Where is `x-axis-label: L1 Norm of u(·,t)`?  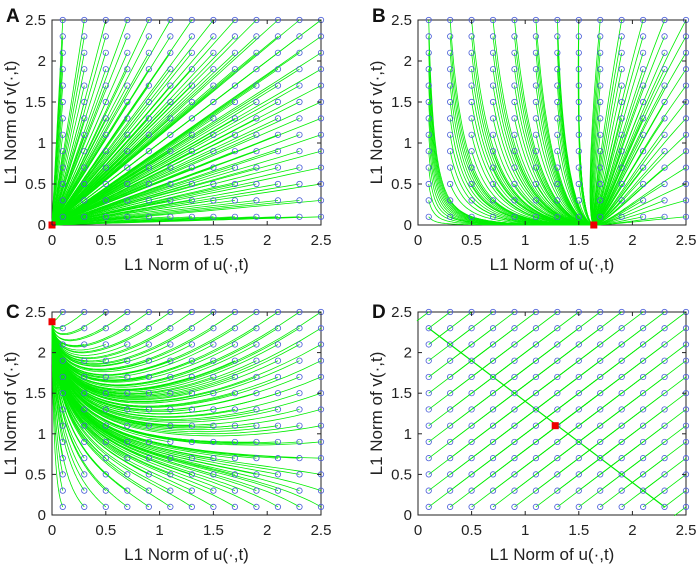 x-axis-label: L1 Norm of u(·,t) is located at coordinates (186, 554).